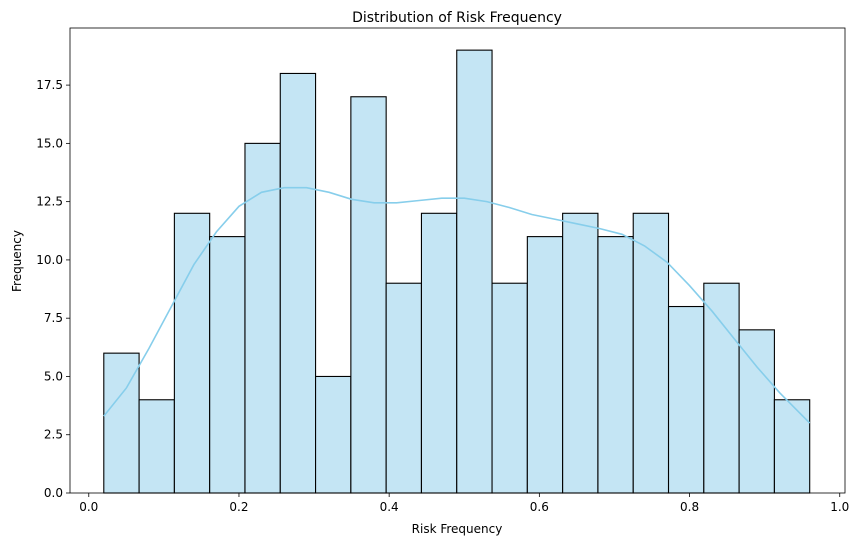 The height and width of the screenshot is (545, 861). What do you see at coordinates (389, 507) in the screenshot?
I see `x-tick-label: 0.4` at bounding box center [389, 507].